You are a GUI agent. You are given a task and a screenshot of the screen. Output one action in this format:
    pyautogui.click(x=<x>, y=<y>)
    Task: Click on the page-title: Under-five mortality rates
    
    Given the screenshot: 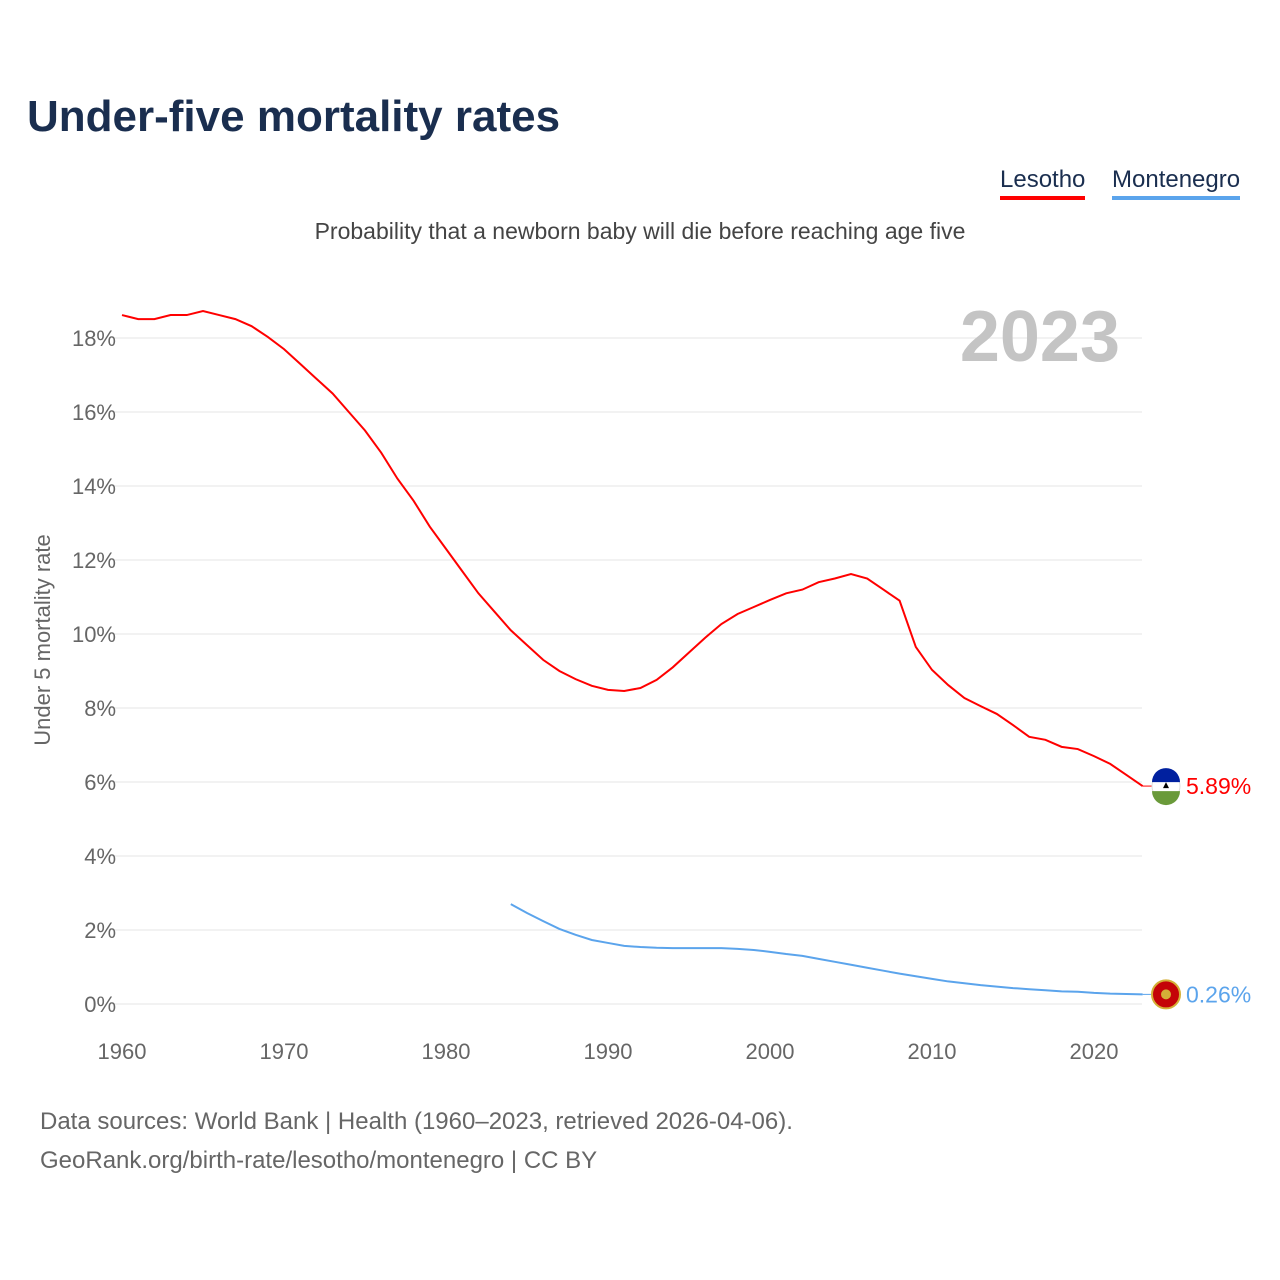 What is the action you would take?
    pyautogui.click(x=294, y=116)
    